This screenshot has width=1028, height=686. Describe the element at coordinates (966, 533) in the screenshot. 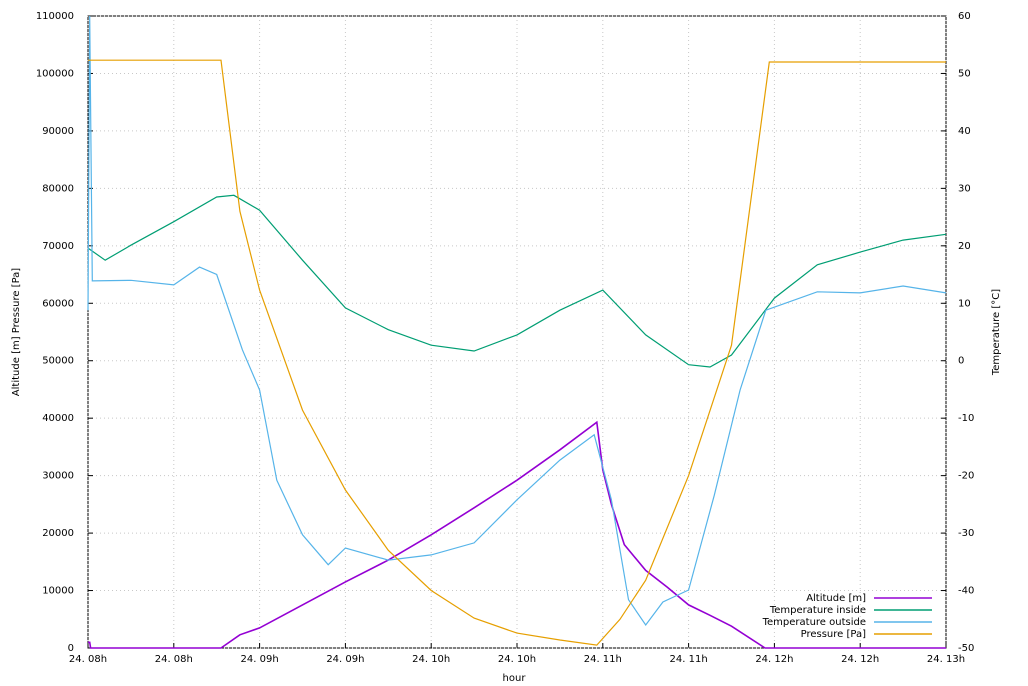

I see `y2-tick-label: -30` at that location.